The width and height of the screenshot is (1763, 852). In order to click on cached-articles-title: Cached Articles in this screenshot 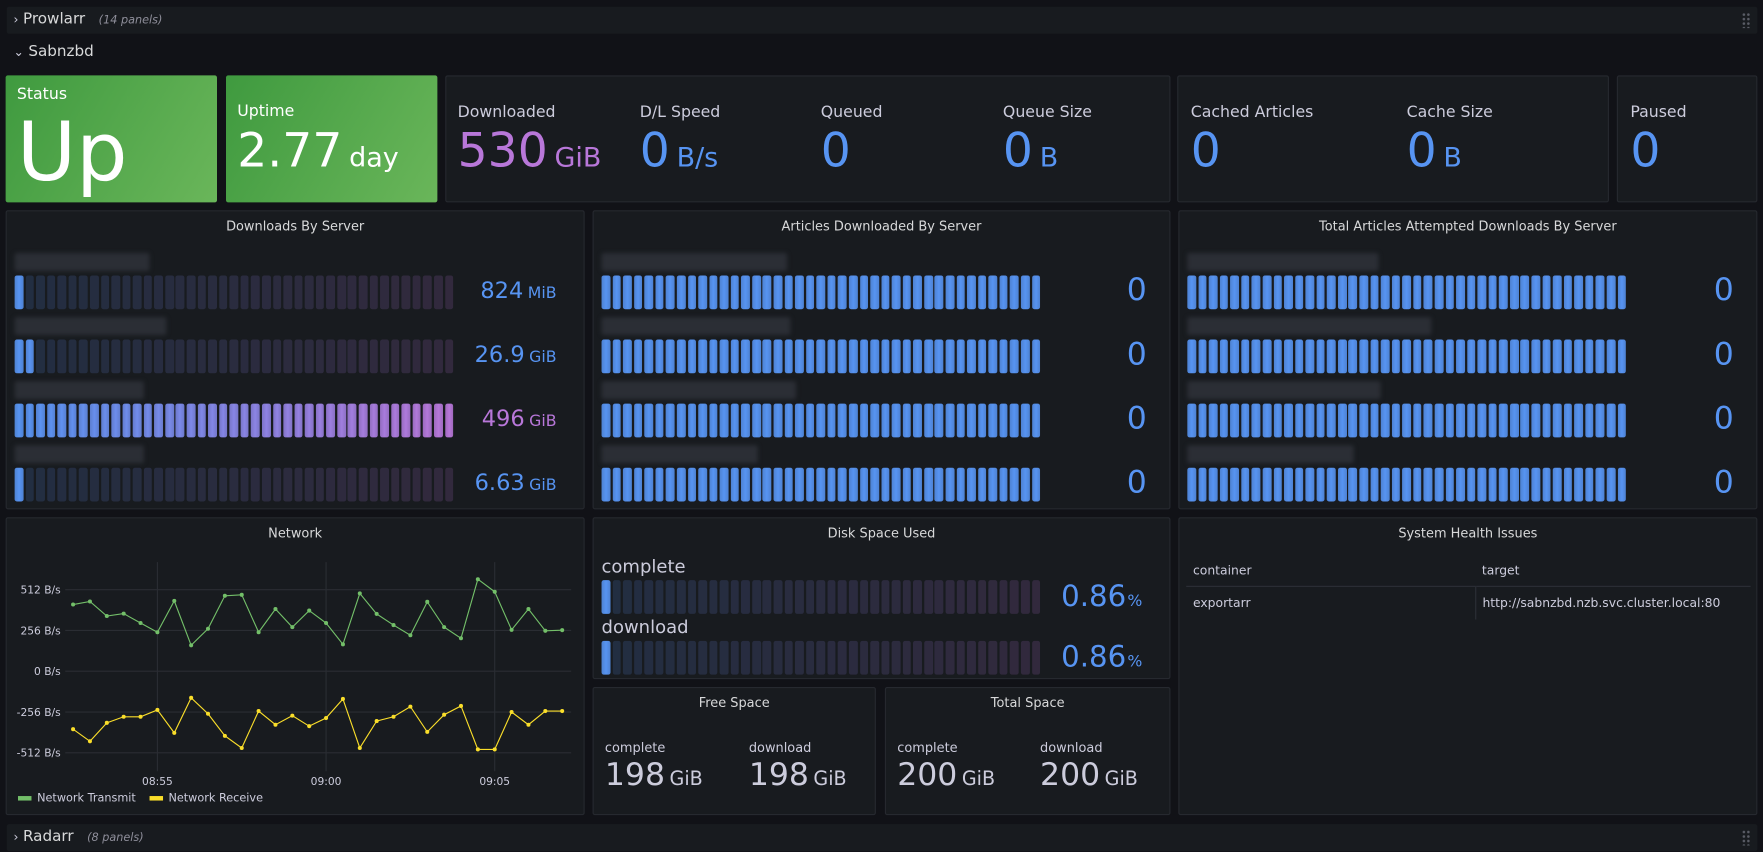, I will do `click(1252, 112)`.